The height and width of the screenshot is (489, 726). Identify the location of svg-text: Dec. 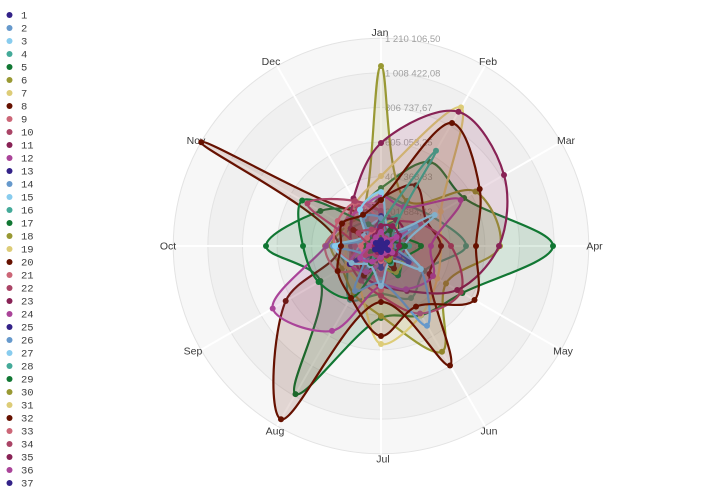
(271, 62).